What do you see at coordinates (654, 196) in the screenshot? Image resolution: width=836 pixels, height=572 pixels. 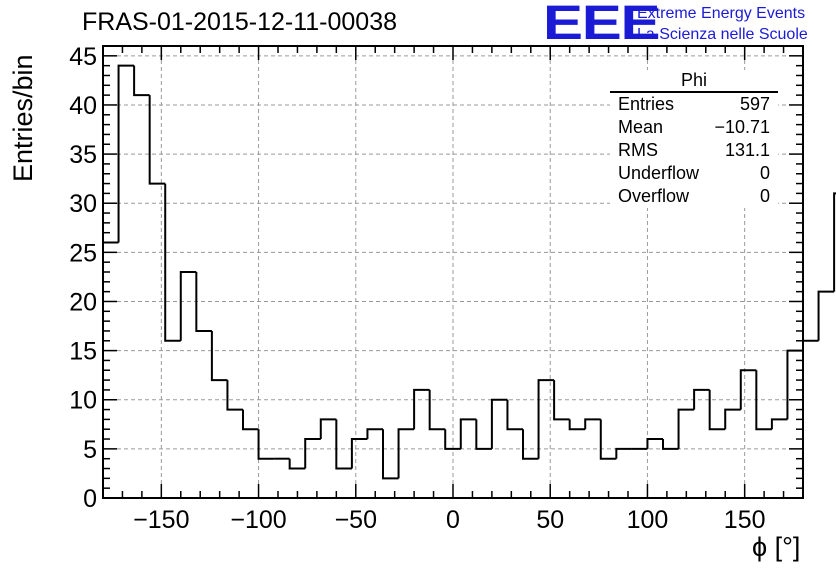 I see `stats-label: Overflow` at bounding box center [654, 196].